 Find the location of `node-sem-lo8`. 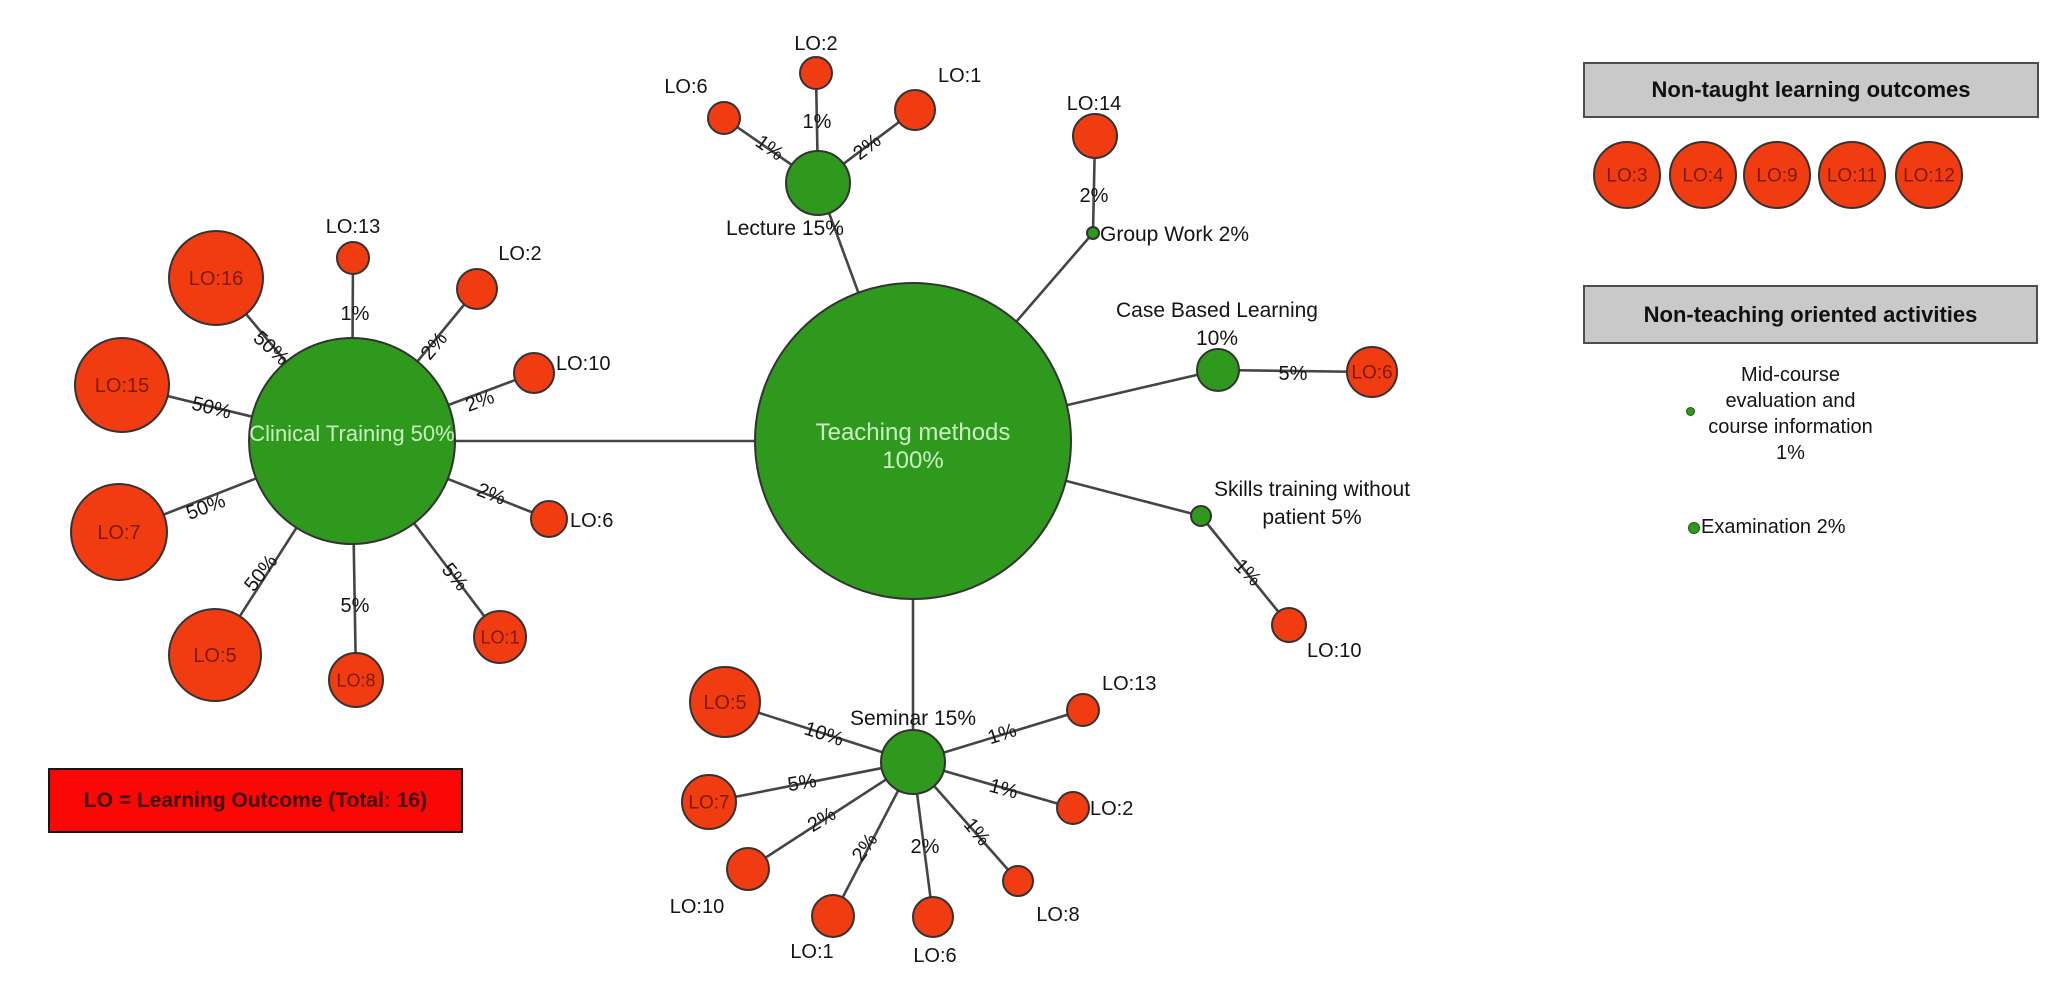

node-sem-lo8 is located at coordinates (1018, 881).